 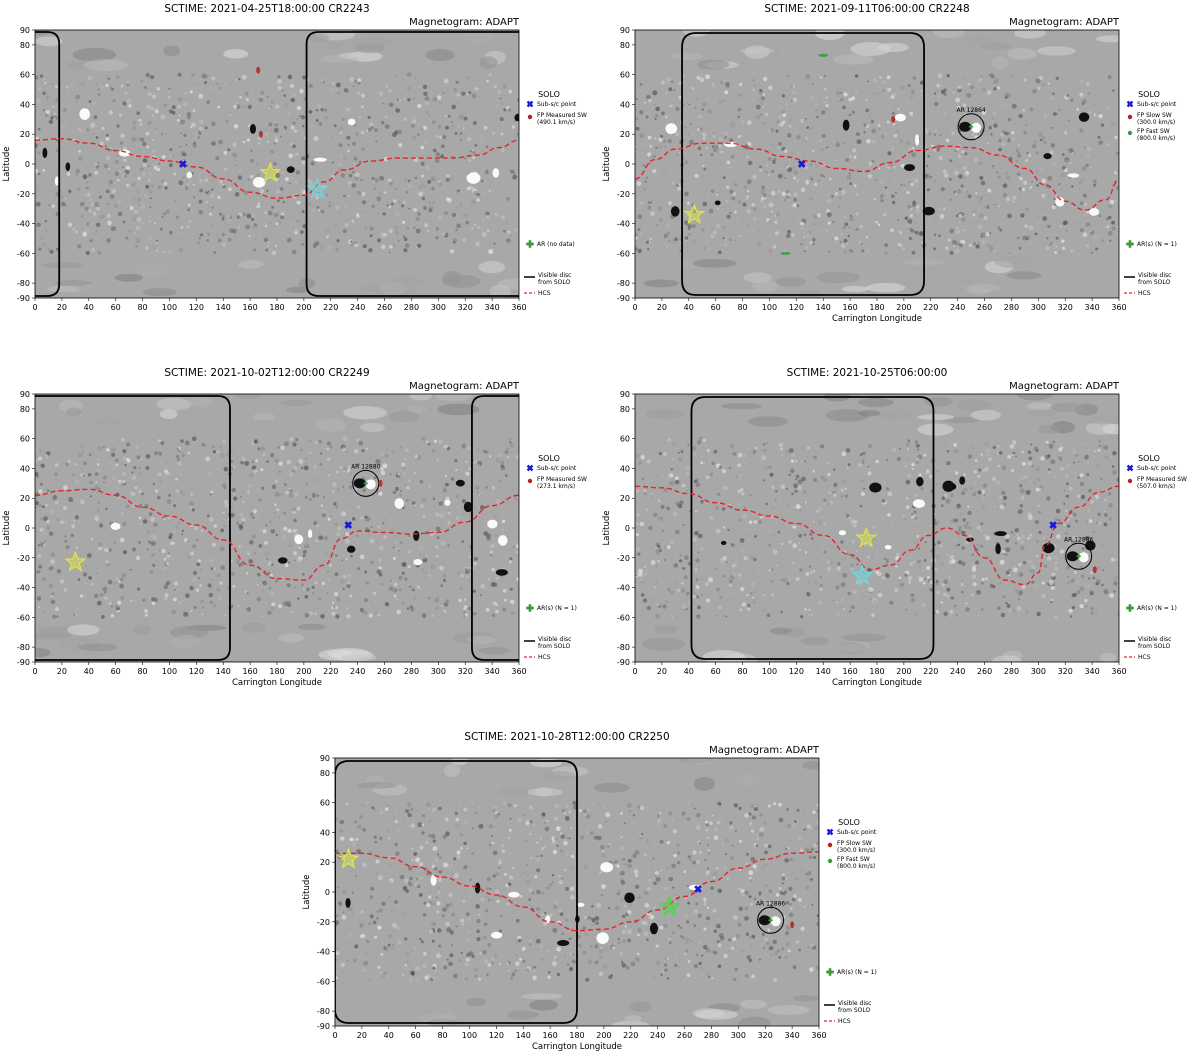 What do you see at coordinates (89, 671) in the screenshot?
I see `x-tick-label: 40` at bounding box center [89, 671].